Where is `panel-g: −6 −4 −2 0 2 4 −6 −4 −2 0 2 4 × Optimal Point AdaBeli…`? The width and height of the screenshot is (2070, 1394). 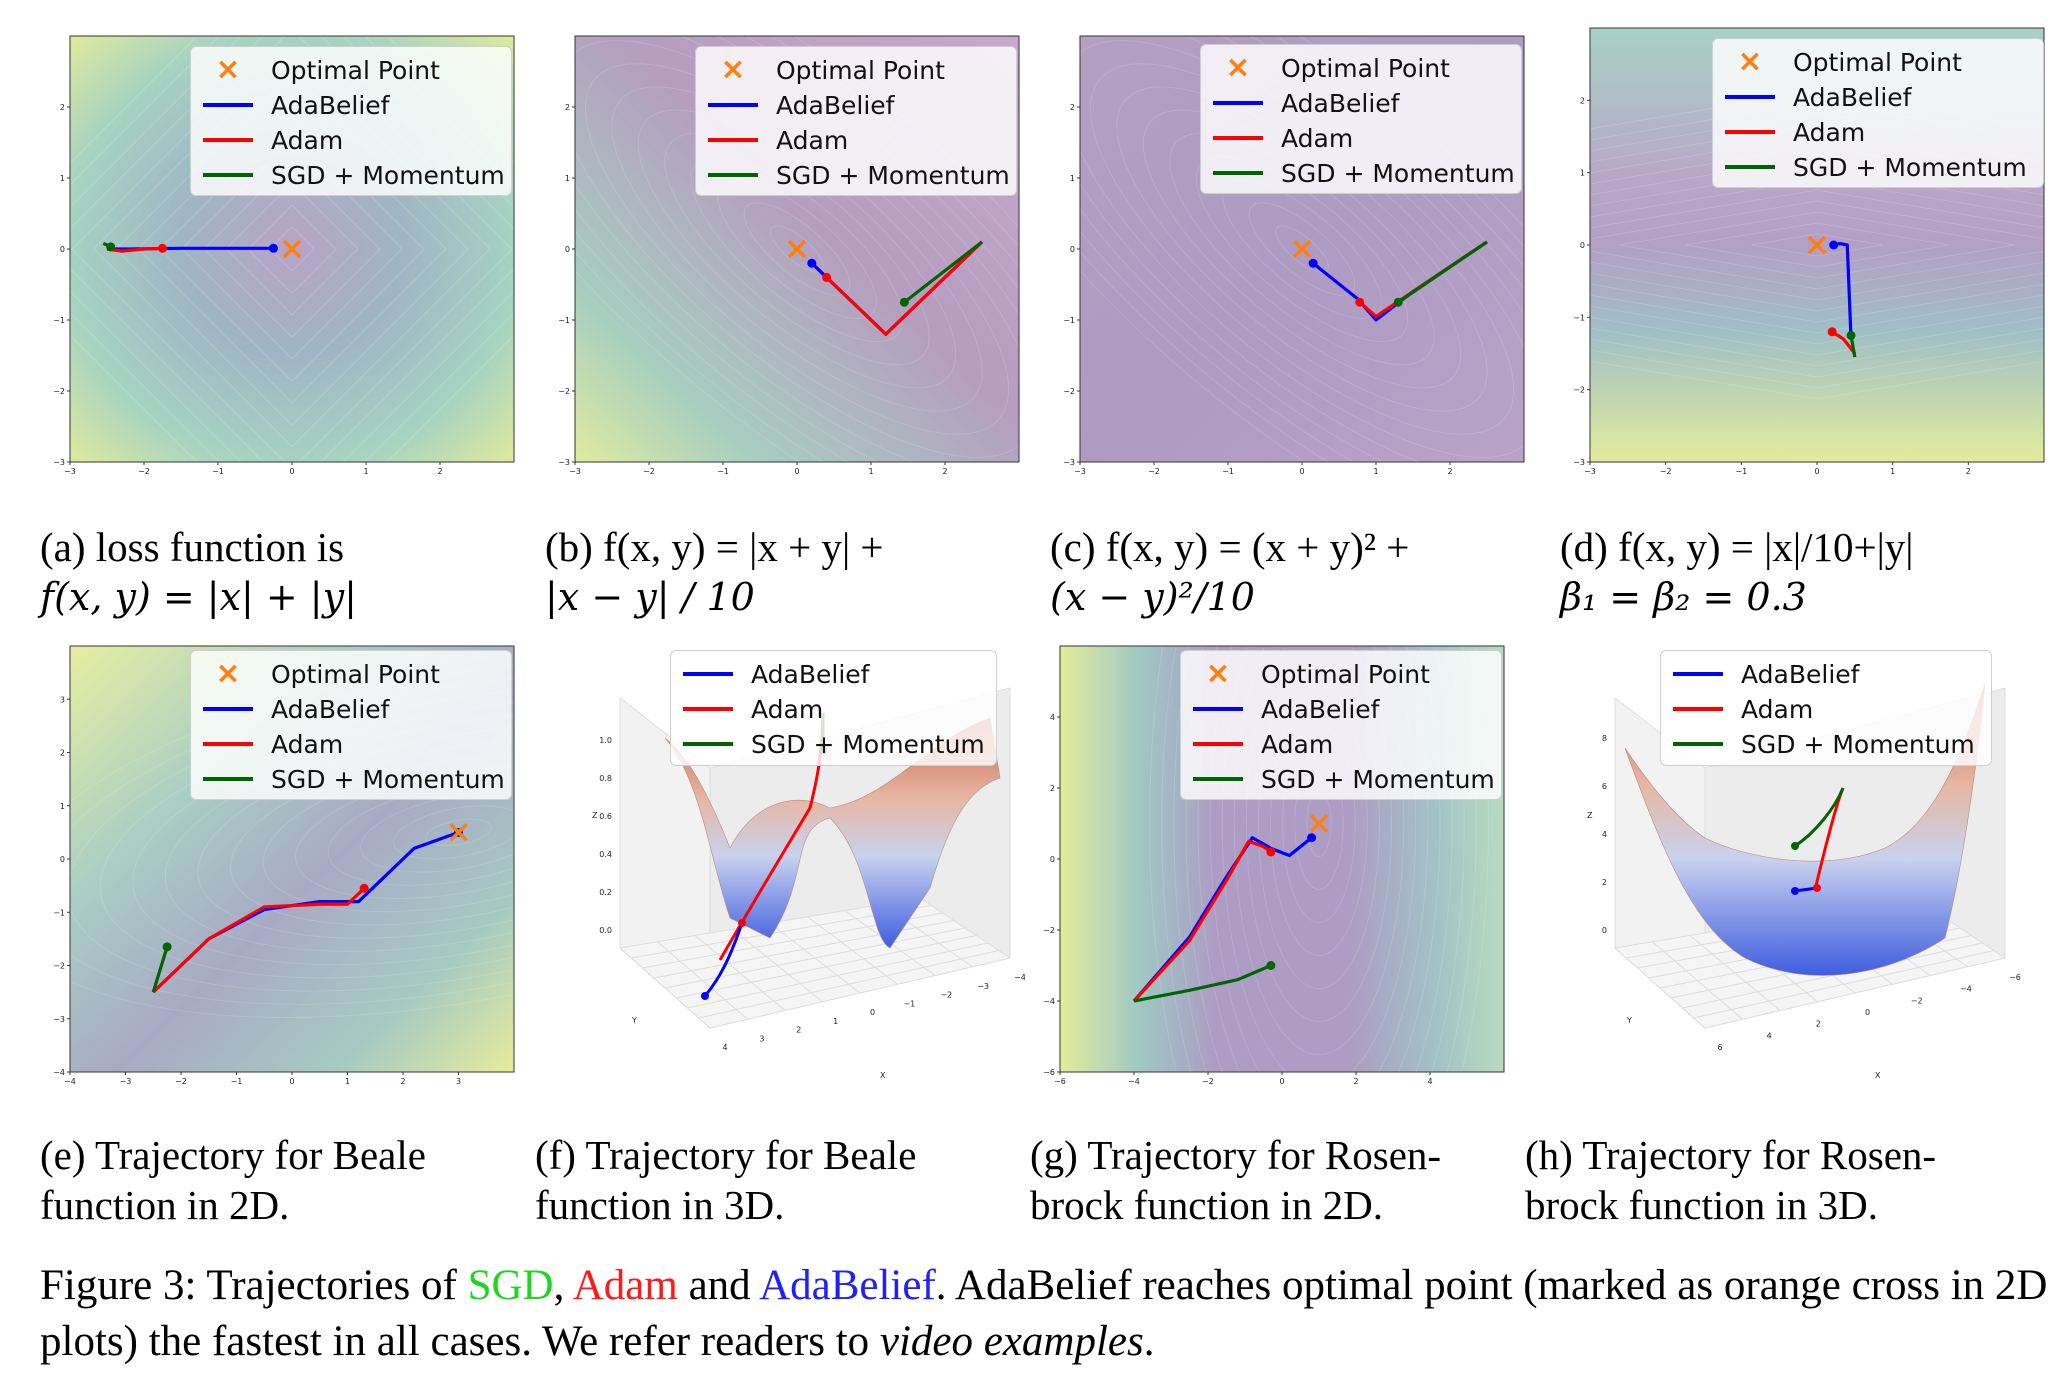 panel-g: −6 −4 −2 0 2 4 −6 −4 −2 0 2 4 × Optimal Point AdaBeli… is located at coordinates (1270, 864).